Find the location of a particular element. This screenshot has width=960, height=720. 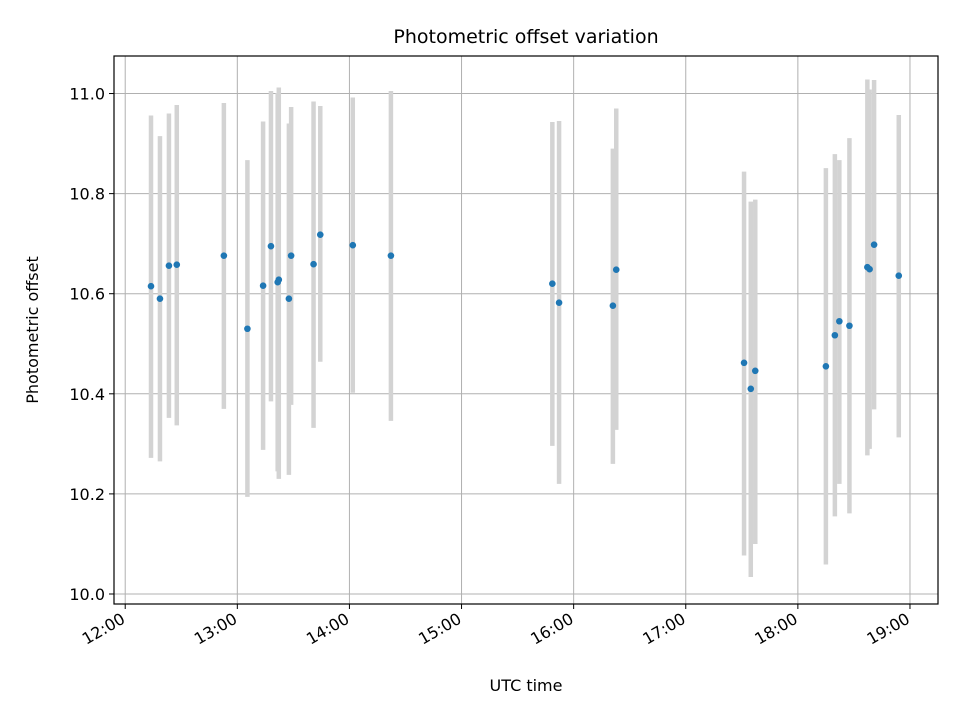

y-tick-label: 10.6 is located at coordinates (87, 294).